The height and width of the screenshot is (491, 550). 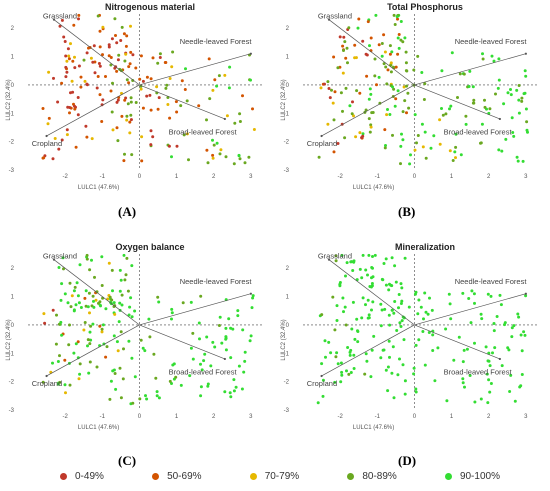 I want to click on y-tick-label: -2, so click(x=287, y=143).